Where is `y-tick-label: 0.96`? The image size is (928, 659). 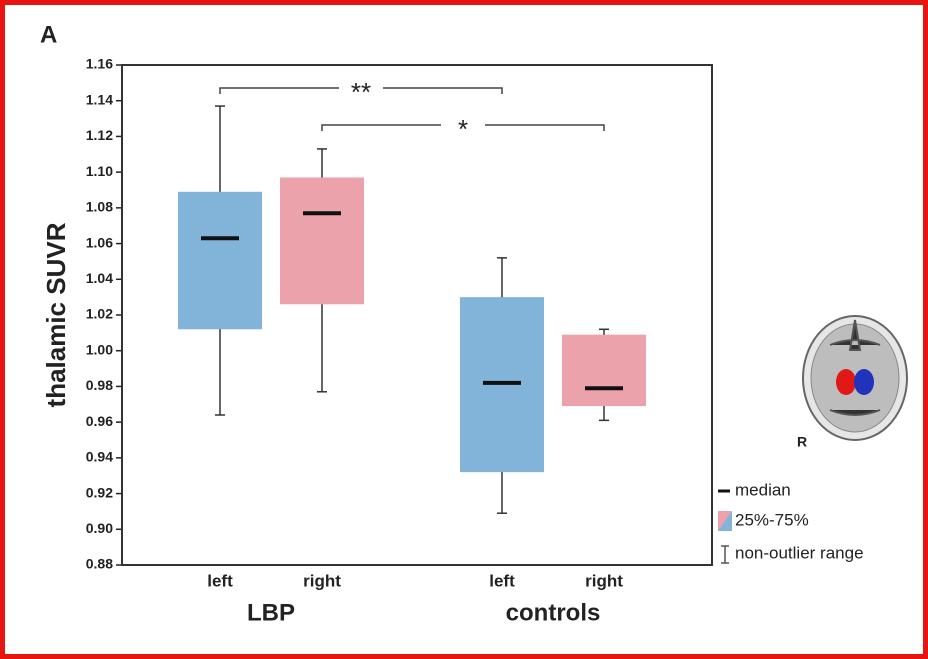 y-tick-label: 0.96 is located at coordinates (99, 421).